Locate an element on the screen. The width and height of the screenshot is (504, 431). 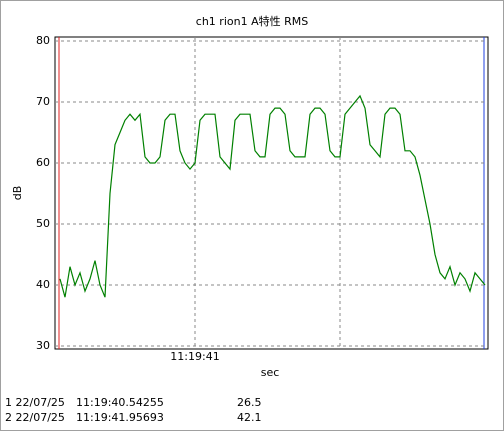
y-tick-label: 60 is located at coordinates (43, 162).